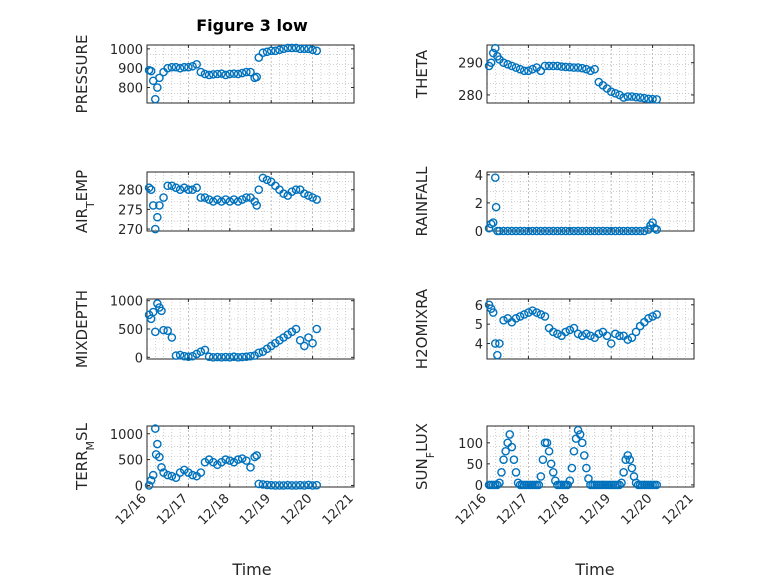 Image resolution: width=778 pixels, height=583 pixels. Describe the element at coordinates (422, 437) in the screenshot. I see `y-axis-label-part: LUX` at that location.